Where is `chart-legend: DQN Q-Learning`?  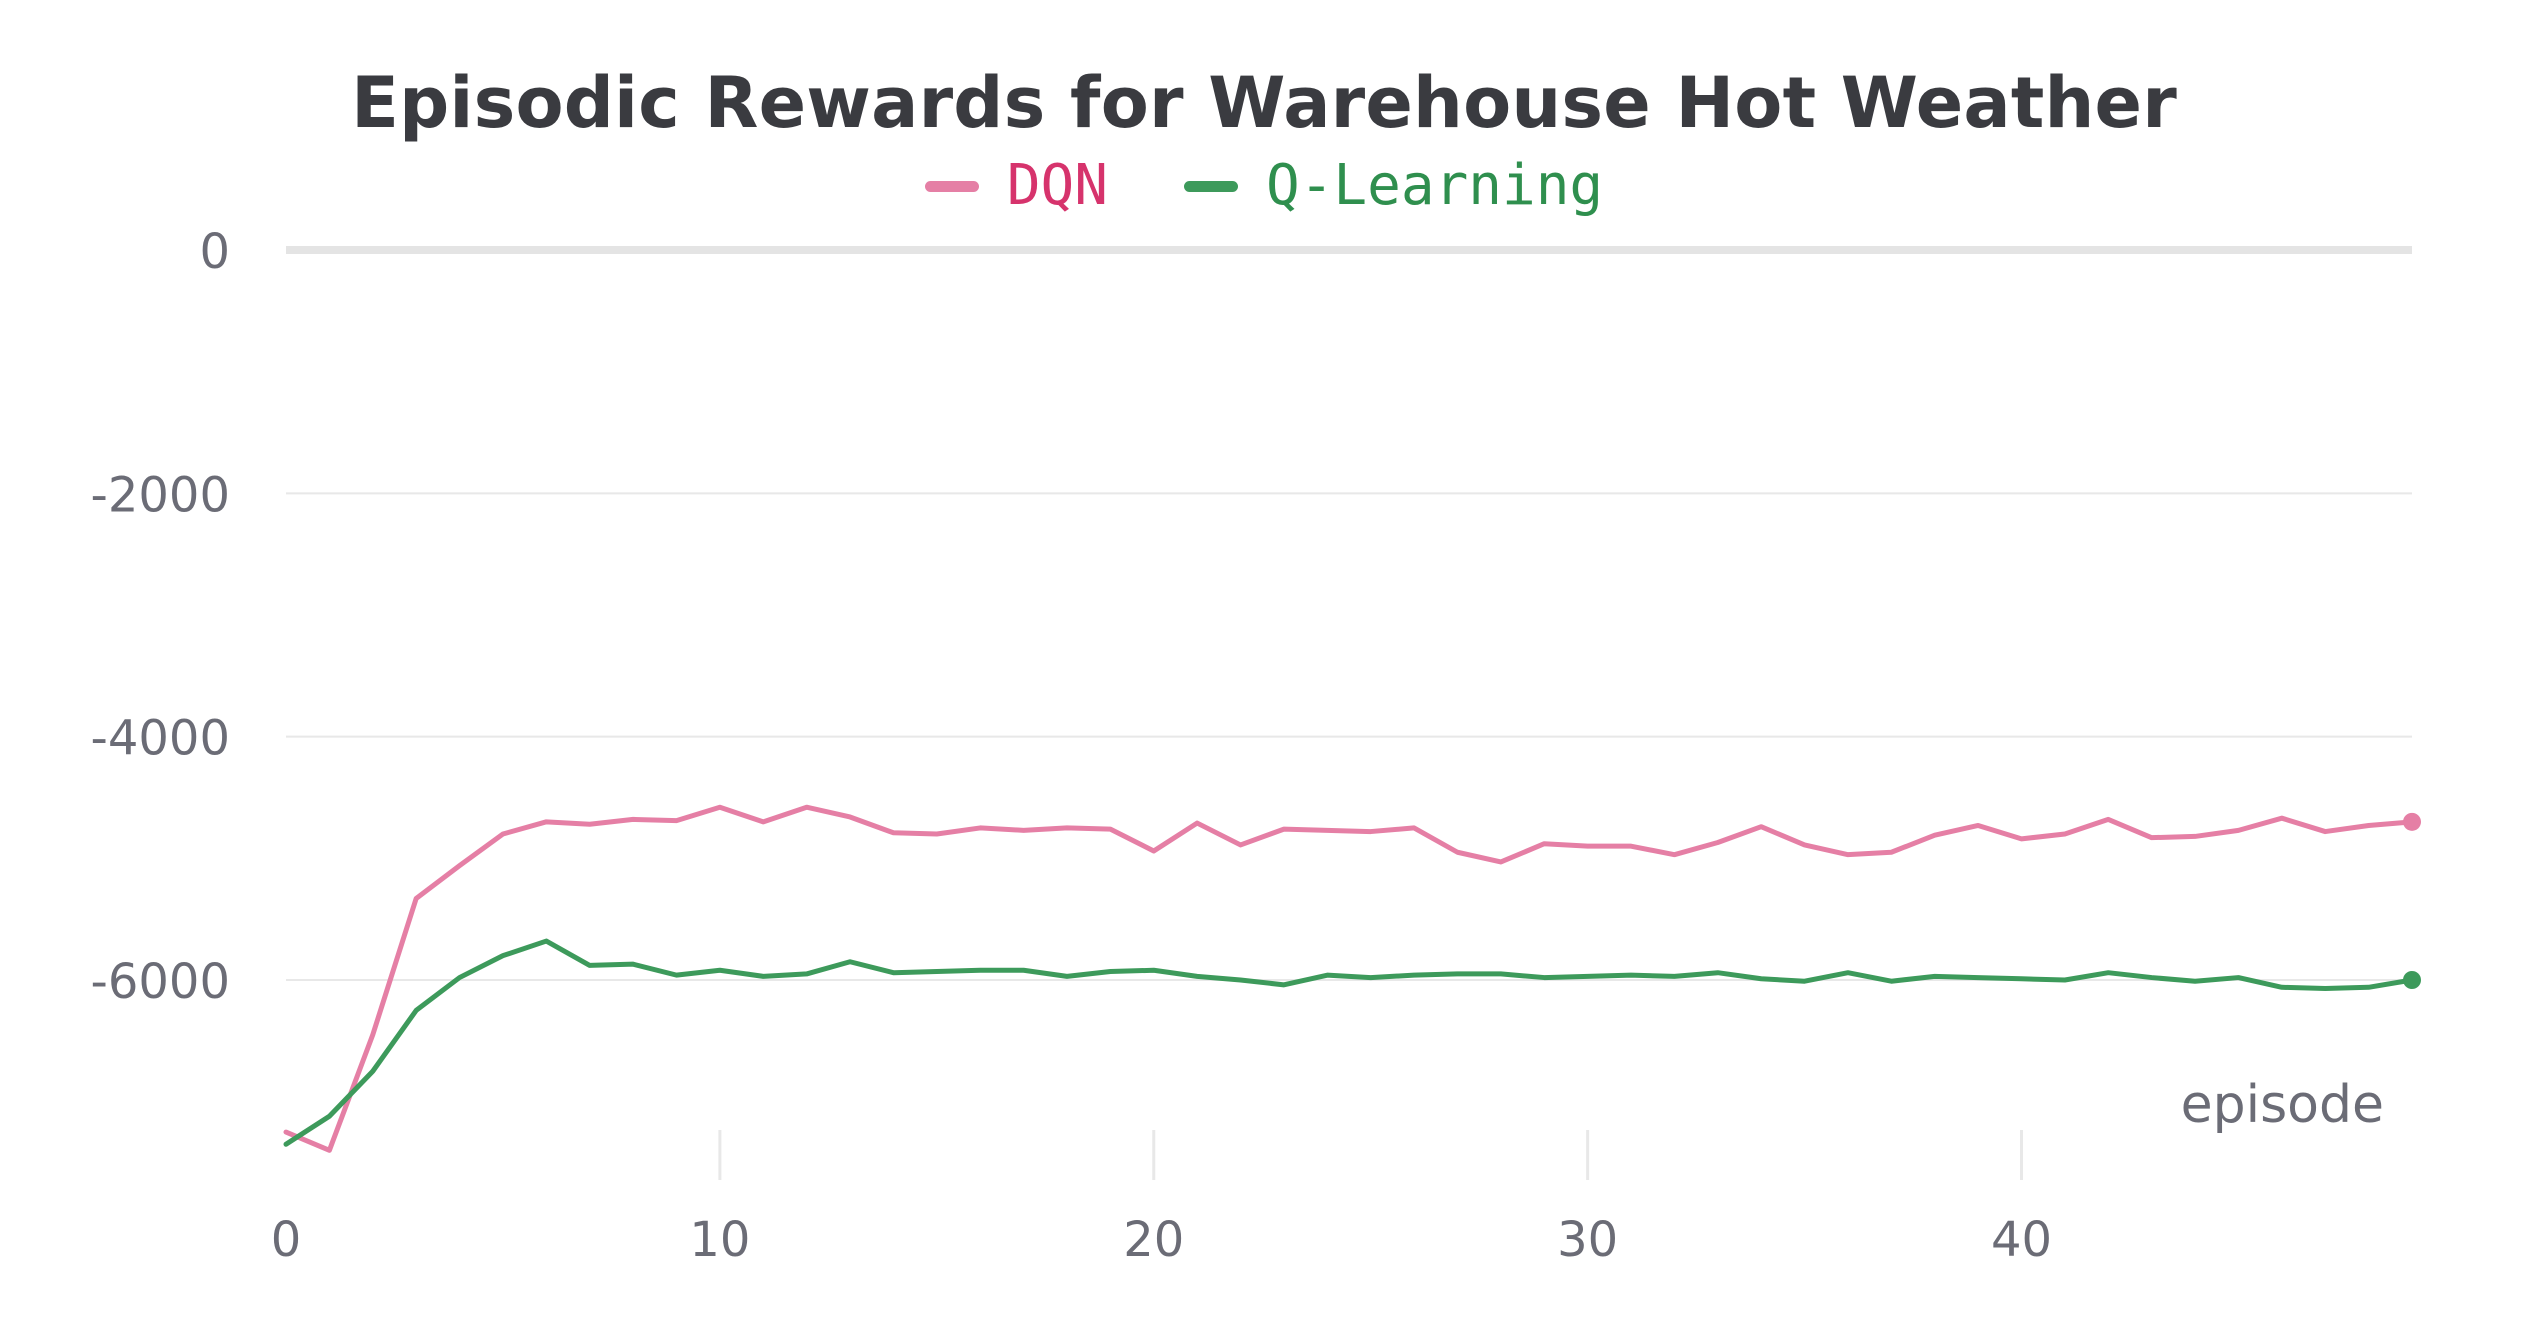 chart-legend: DQN Q-Learning is located at coordinates (1264, 186).